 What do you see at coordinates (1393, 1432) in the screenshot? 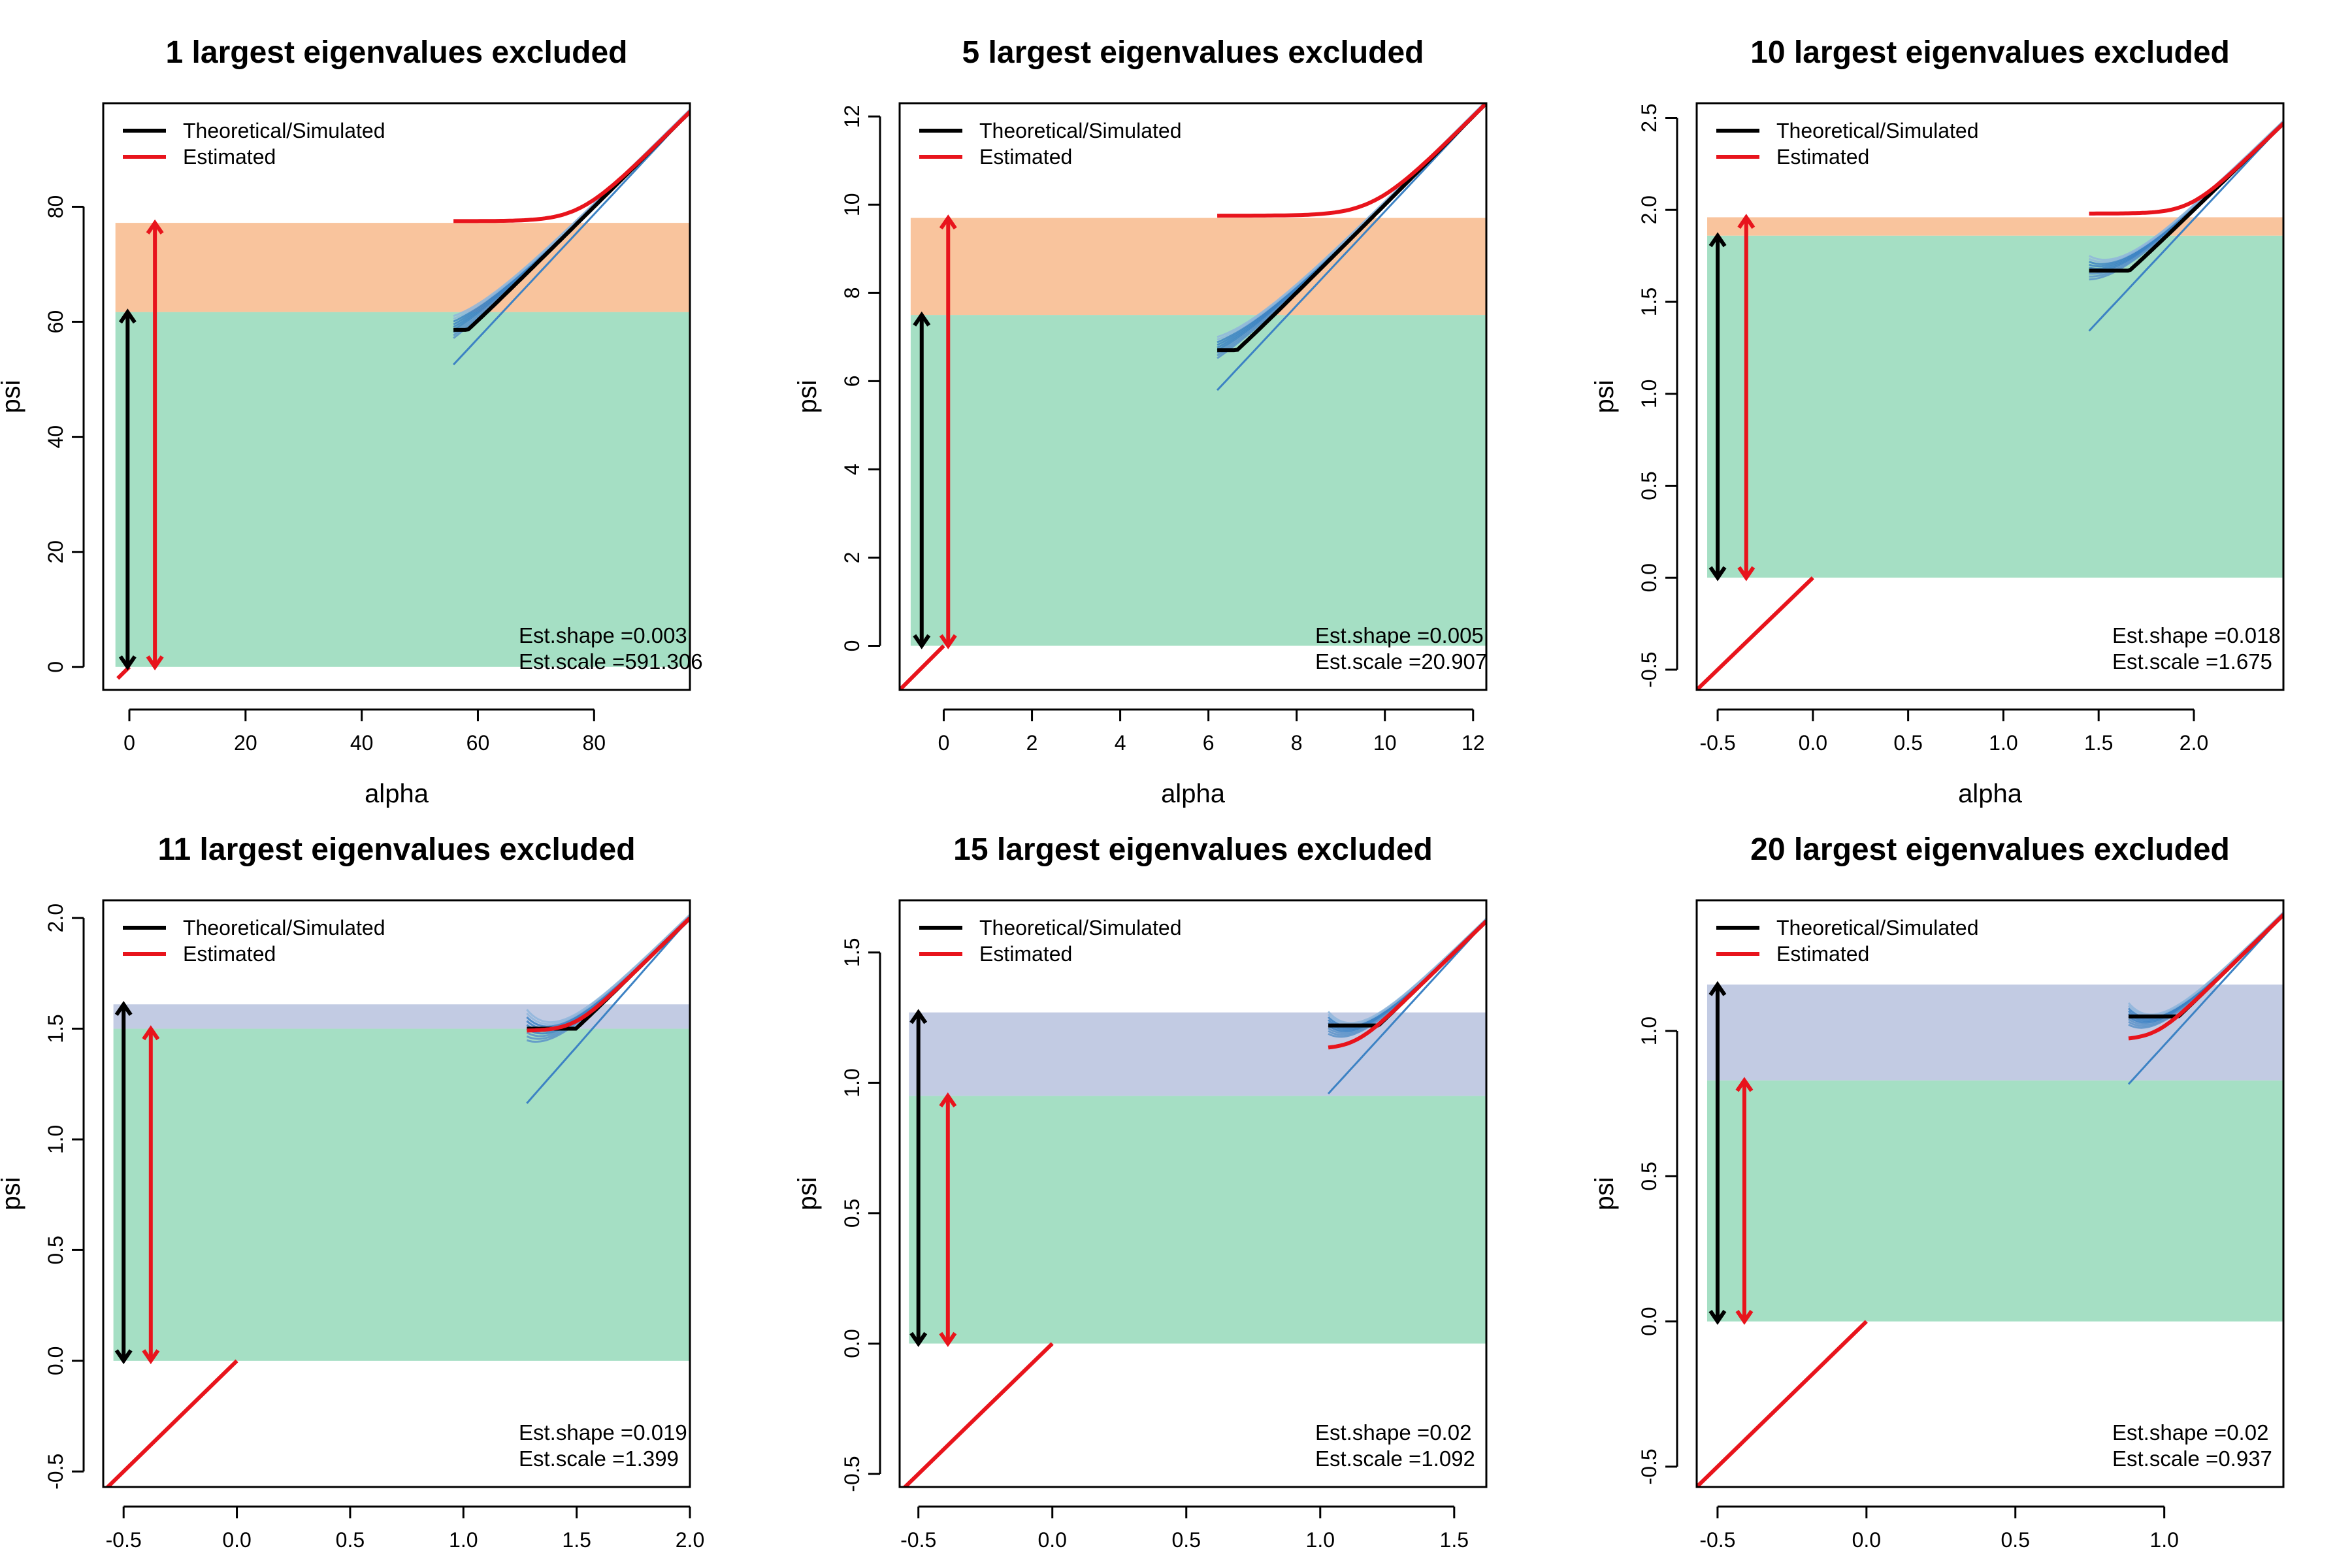
I see `est-shape-label: Est.shape =0.02` at bounding box center [1393, 1432].